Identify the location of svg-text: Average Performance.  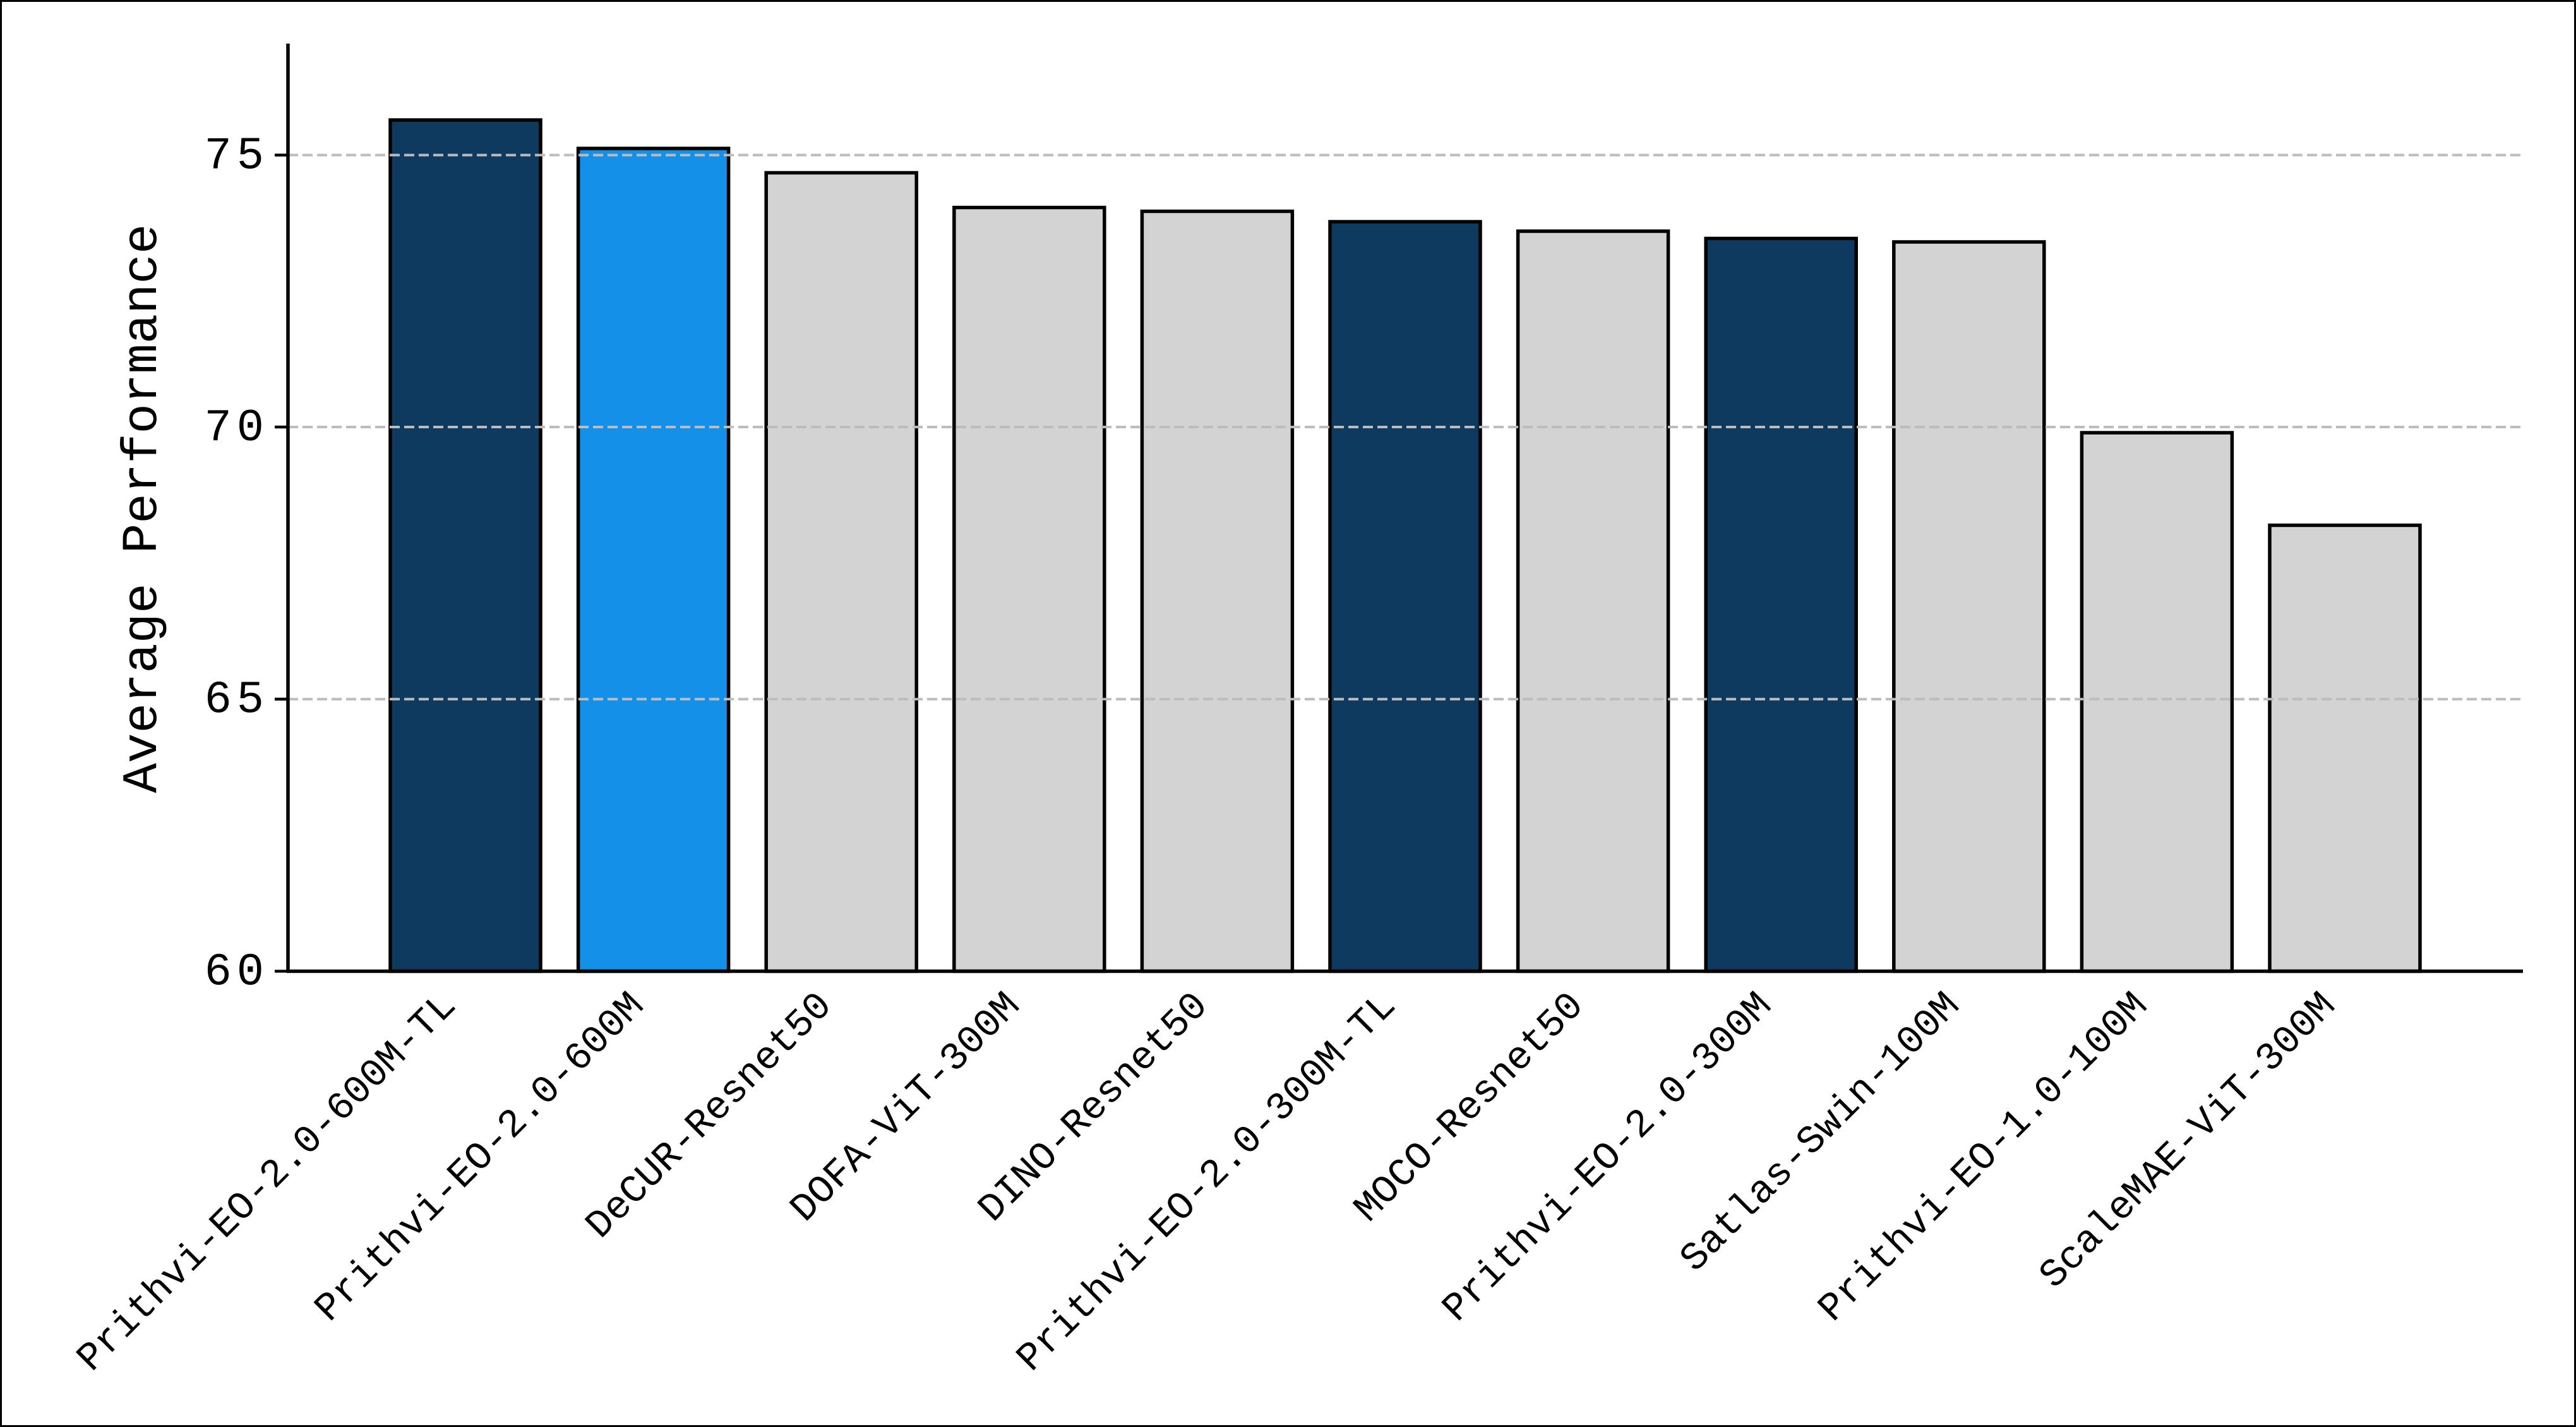
(142, 508).